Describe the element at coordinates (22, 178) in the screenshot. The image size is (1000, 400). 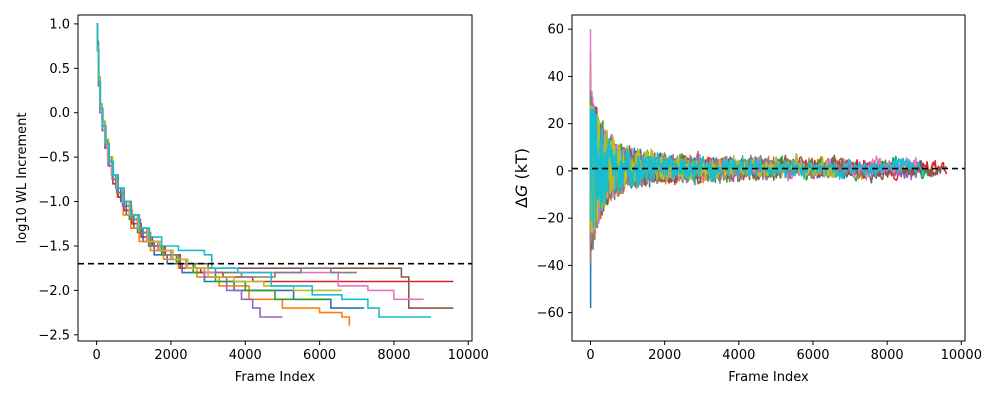
I see `left-y-axis-label: log10 WL Increment` at that location.